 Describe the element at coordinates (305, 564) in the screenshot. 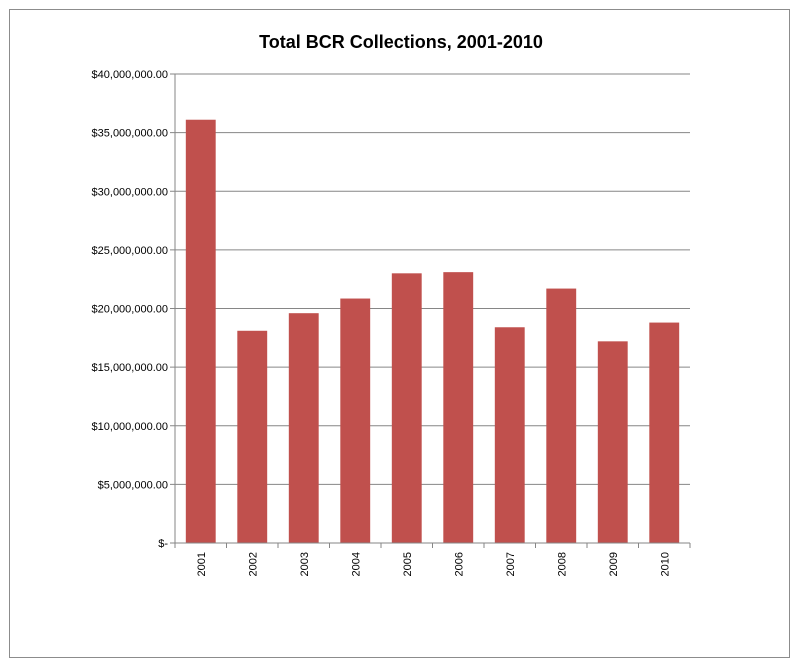

I see `x-tick-label: 2003` at that location.